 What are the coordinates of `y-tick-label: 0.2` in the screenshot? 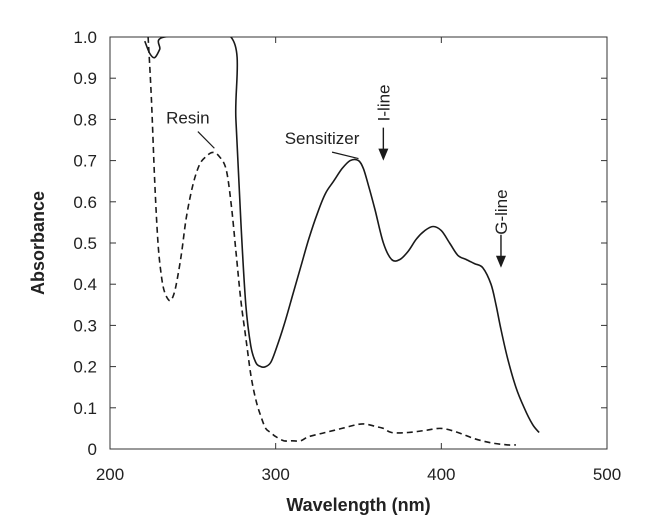 It's located at (85, 367).